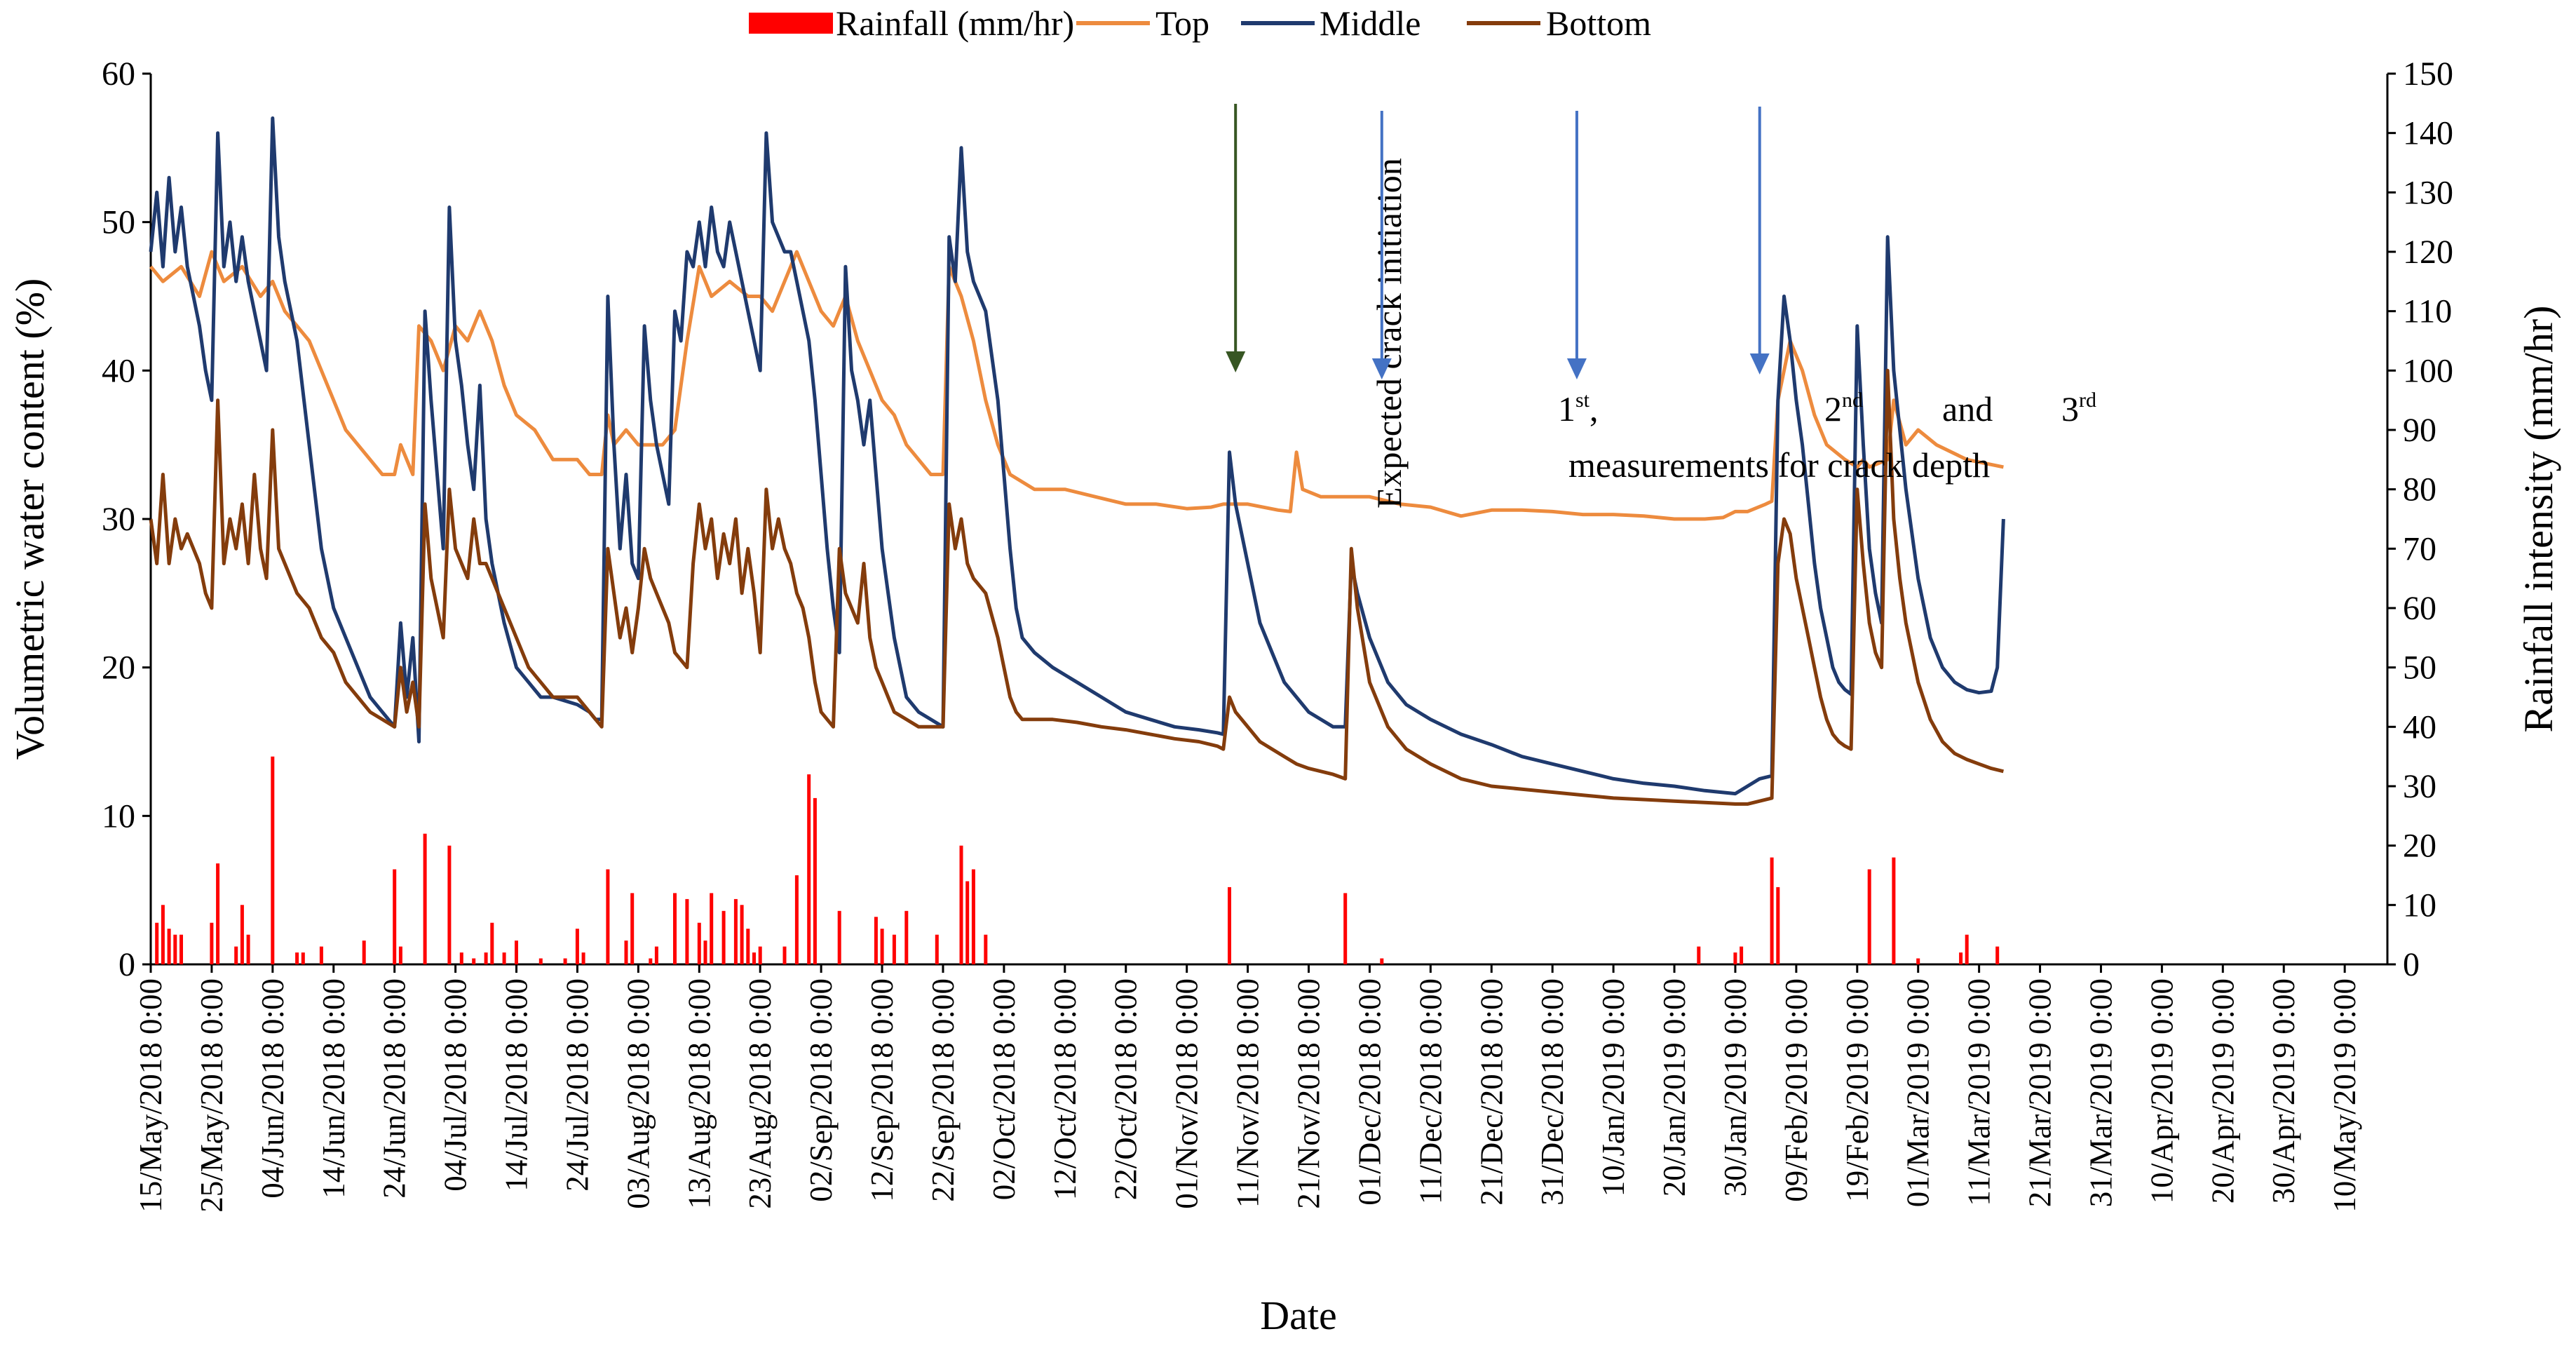 Image resolution: width=2576 pixels, height=1348 pixels. What do you see at coordinates (2428, 74) in the screenshot?
I see `right-tick-label: 150` at bounding box center [2428, 74].